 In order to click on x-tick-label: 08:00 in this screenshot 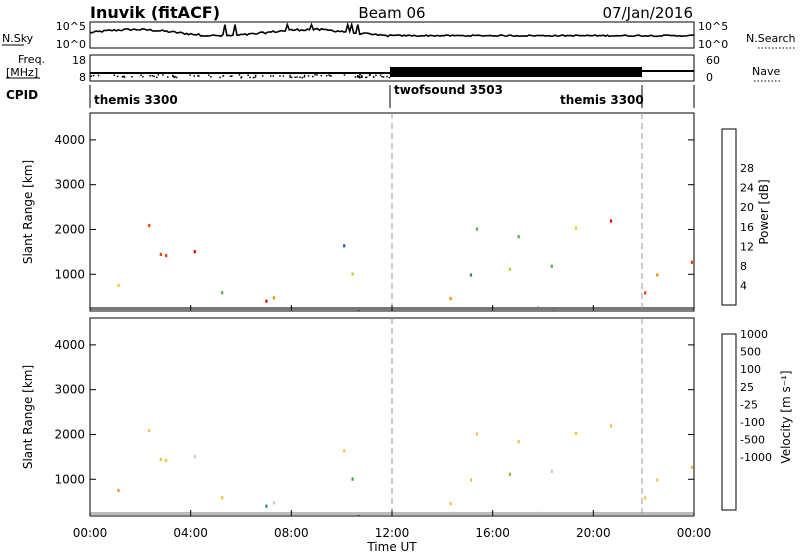, I will do `click(291, 533)`.